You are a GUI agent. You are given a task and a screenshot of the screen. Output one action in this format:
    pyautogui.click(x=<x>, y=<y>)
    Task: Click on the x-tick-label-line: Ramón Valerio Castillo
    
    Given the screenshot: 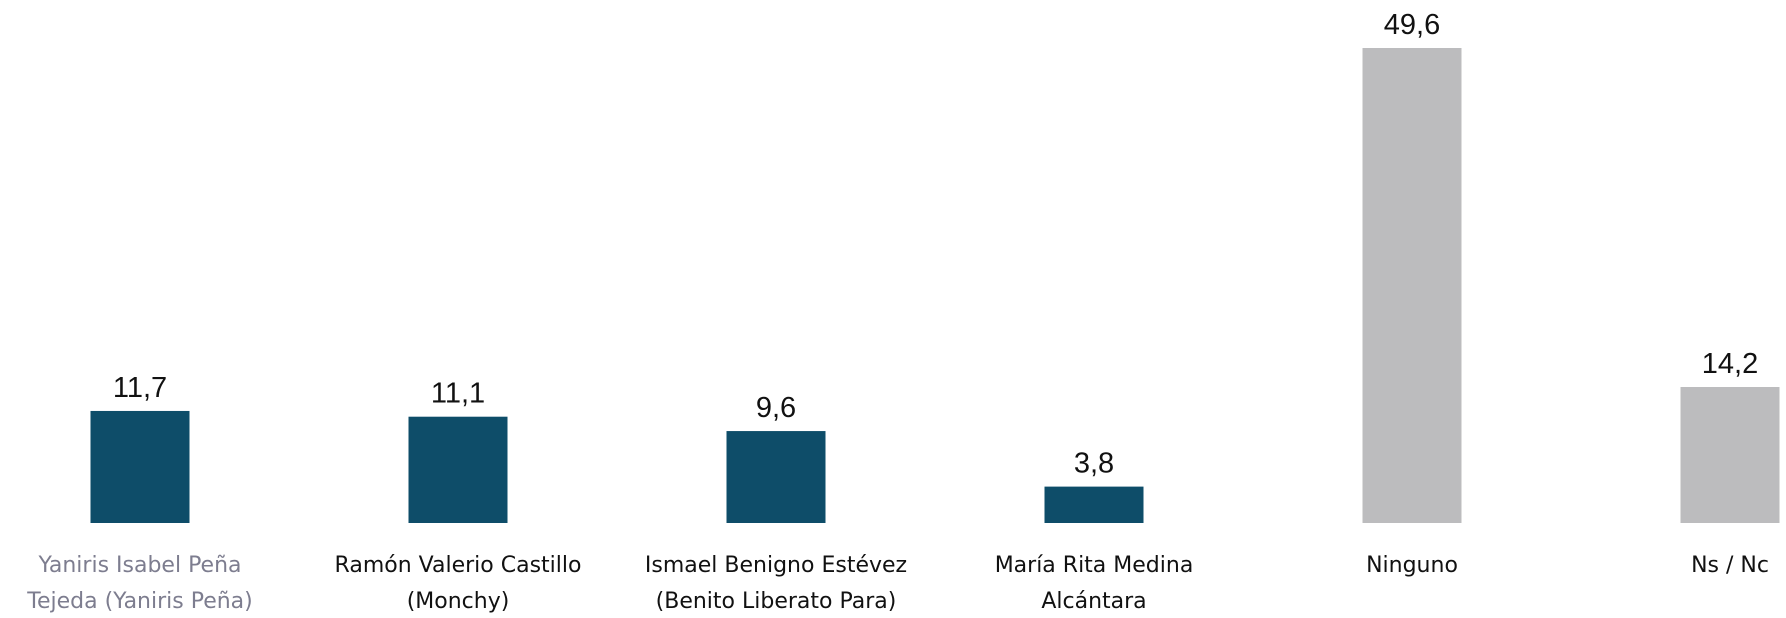 What is the action you would take?
    pyautogui.click(x=458, y=565)
    